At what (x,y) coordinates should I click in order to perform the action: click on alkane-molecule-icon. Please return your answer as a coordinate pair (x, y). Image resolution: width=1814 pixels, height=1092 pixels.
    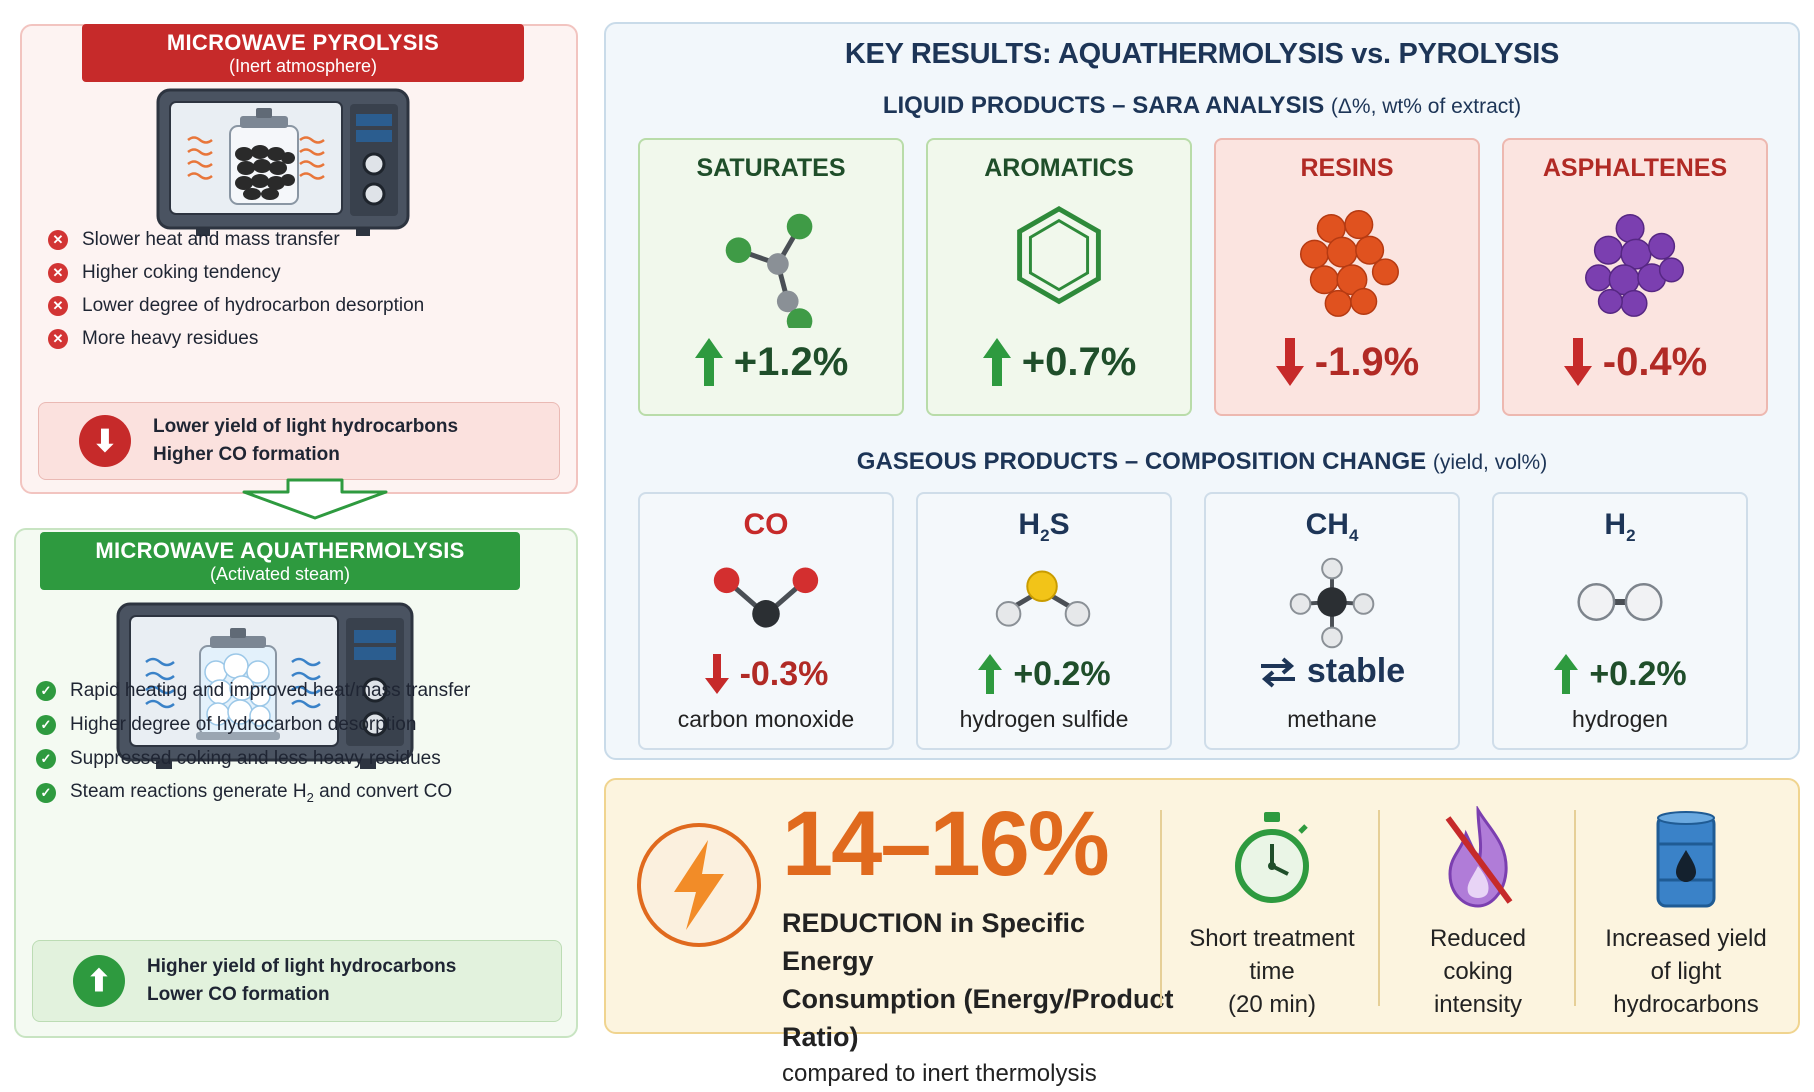
    Looking at the image, I should click on (769, 270).